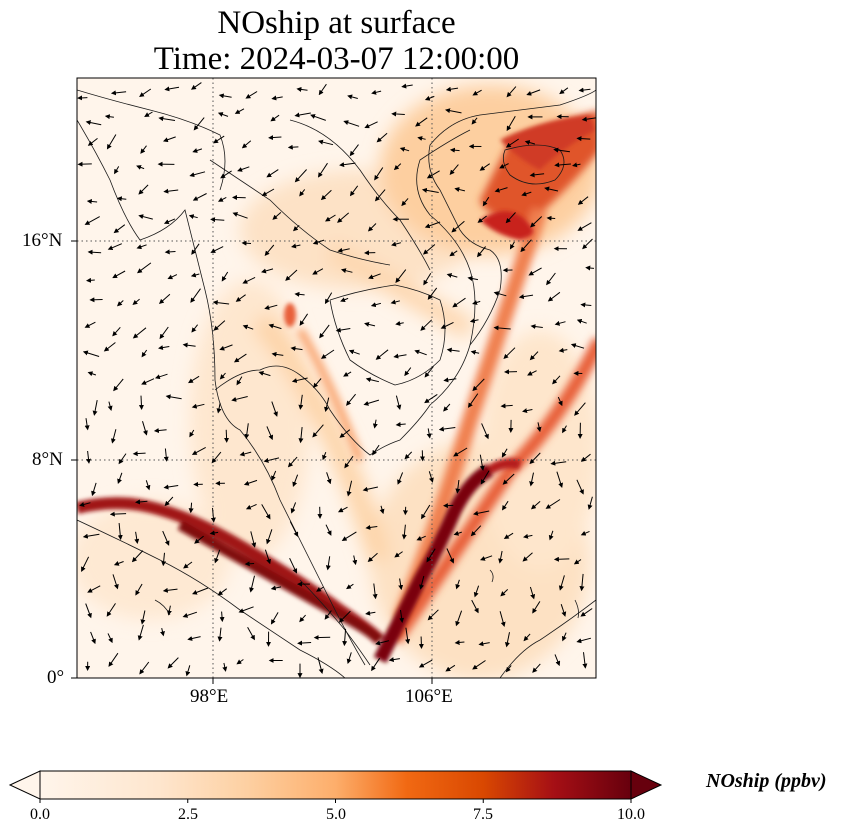 The image size is (842, 836). Describe the element at coordinates (336, 59) in the screenshot. I see `map-title-line2: Time: 2024-03-07 12:00:00` at that location.